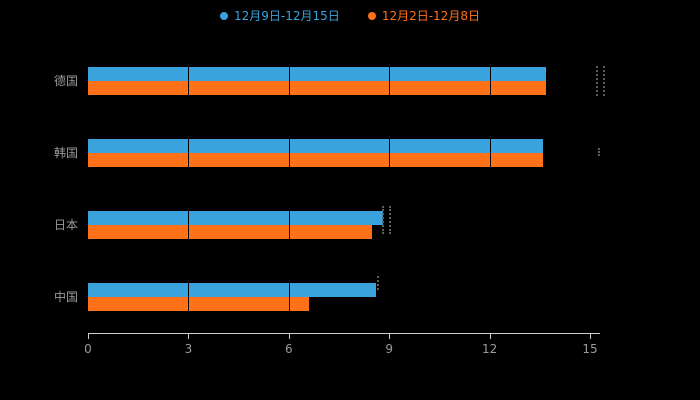 The width and height of the screenshot is (700, 400). Describe the element at coordinates (371, 15) in the screenshot. I see `legend-marker-orange-icon` at that location.